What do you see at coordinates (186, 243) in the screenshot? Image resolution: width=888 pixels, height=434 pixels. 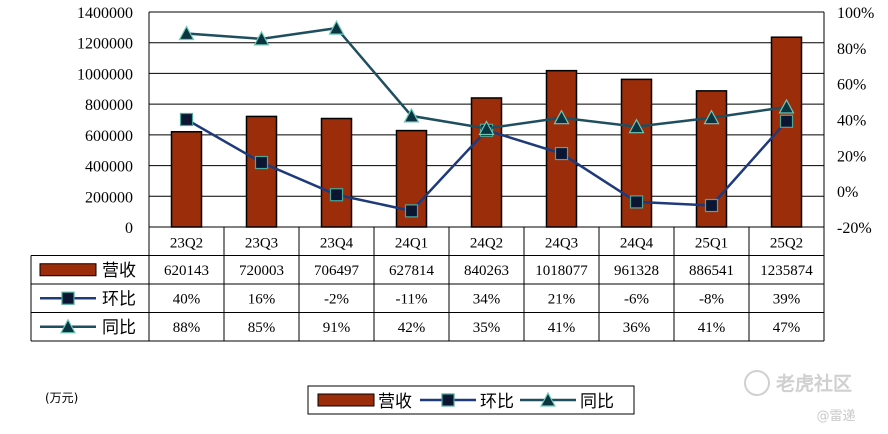 I see `x-tick-label: 23Q2` at bounding box center [186, 243].